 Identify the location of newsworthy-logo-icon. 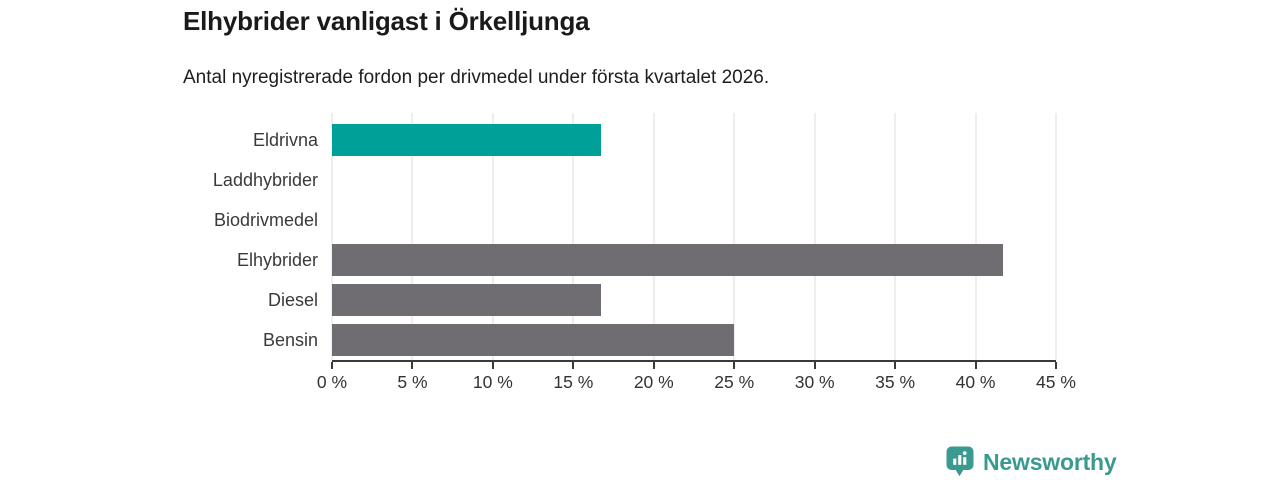
(960, 462).